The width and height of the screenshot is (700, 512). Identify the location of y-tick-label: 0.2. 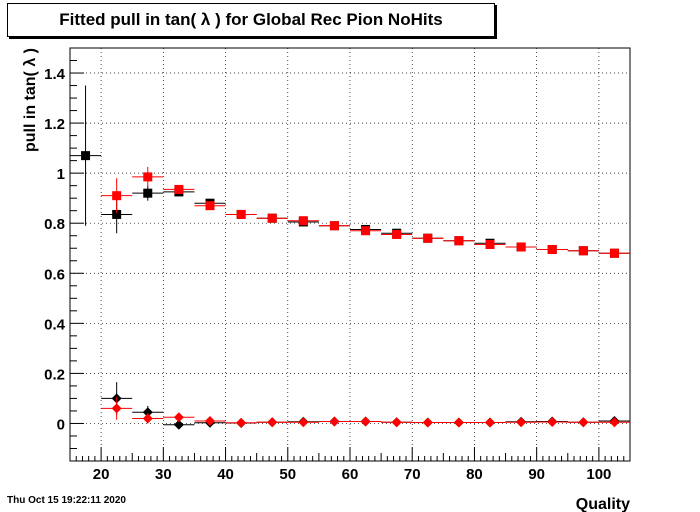
(54, 374).